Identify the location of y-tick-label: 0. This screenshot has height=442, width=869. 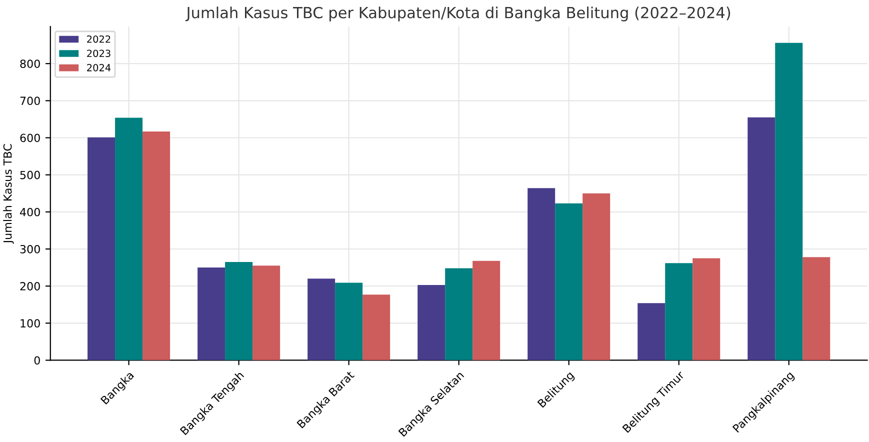
(37, 360).